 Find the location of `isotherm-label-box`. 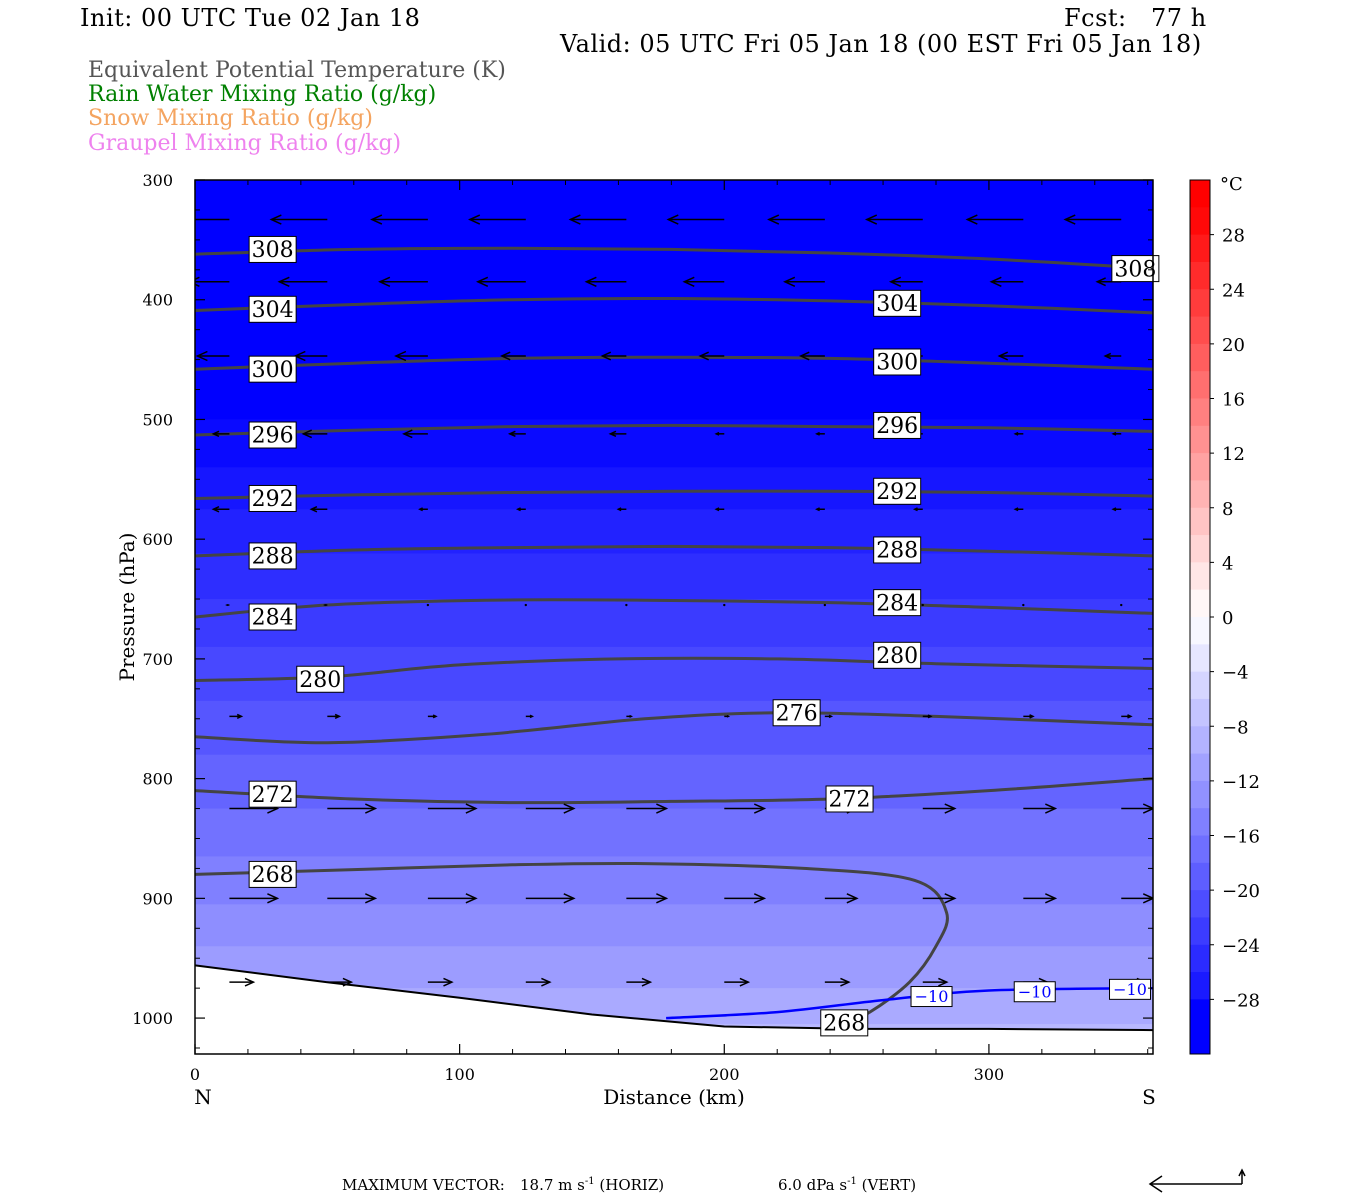

isotherm-label-box is located at coordinates (1130, 989).